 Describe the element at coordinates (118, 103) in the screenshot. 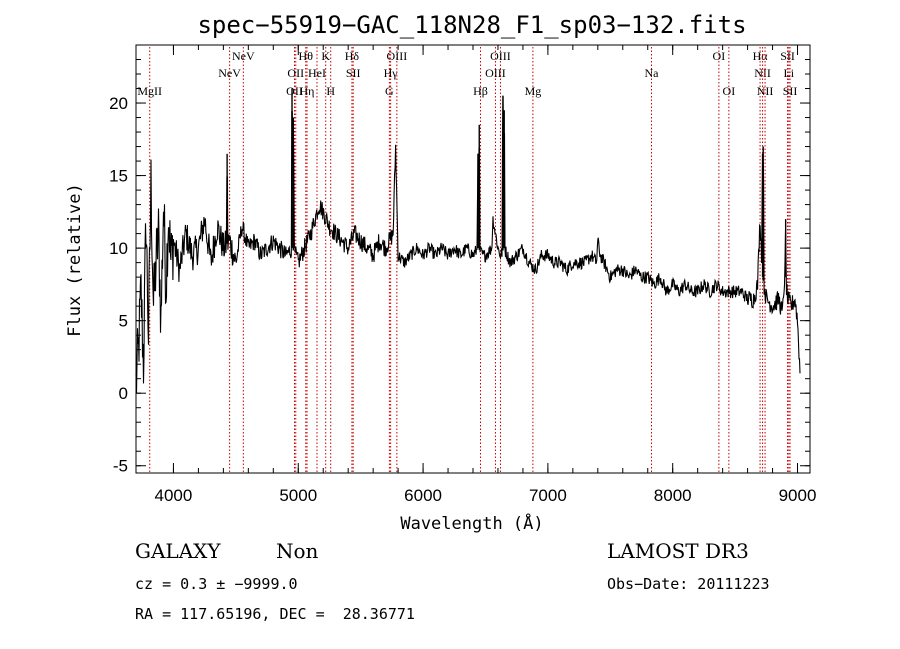

I see `y-tick-label: 20` at that location.